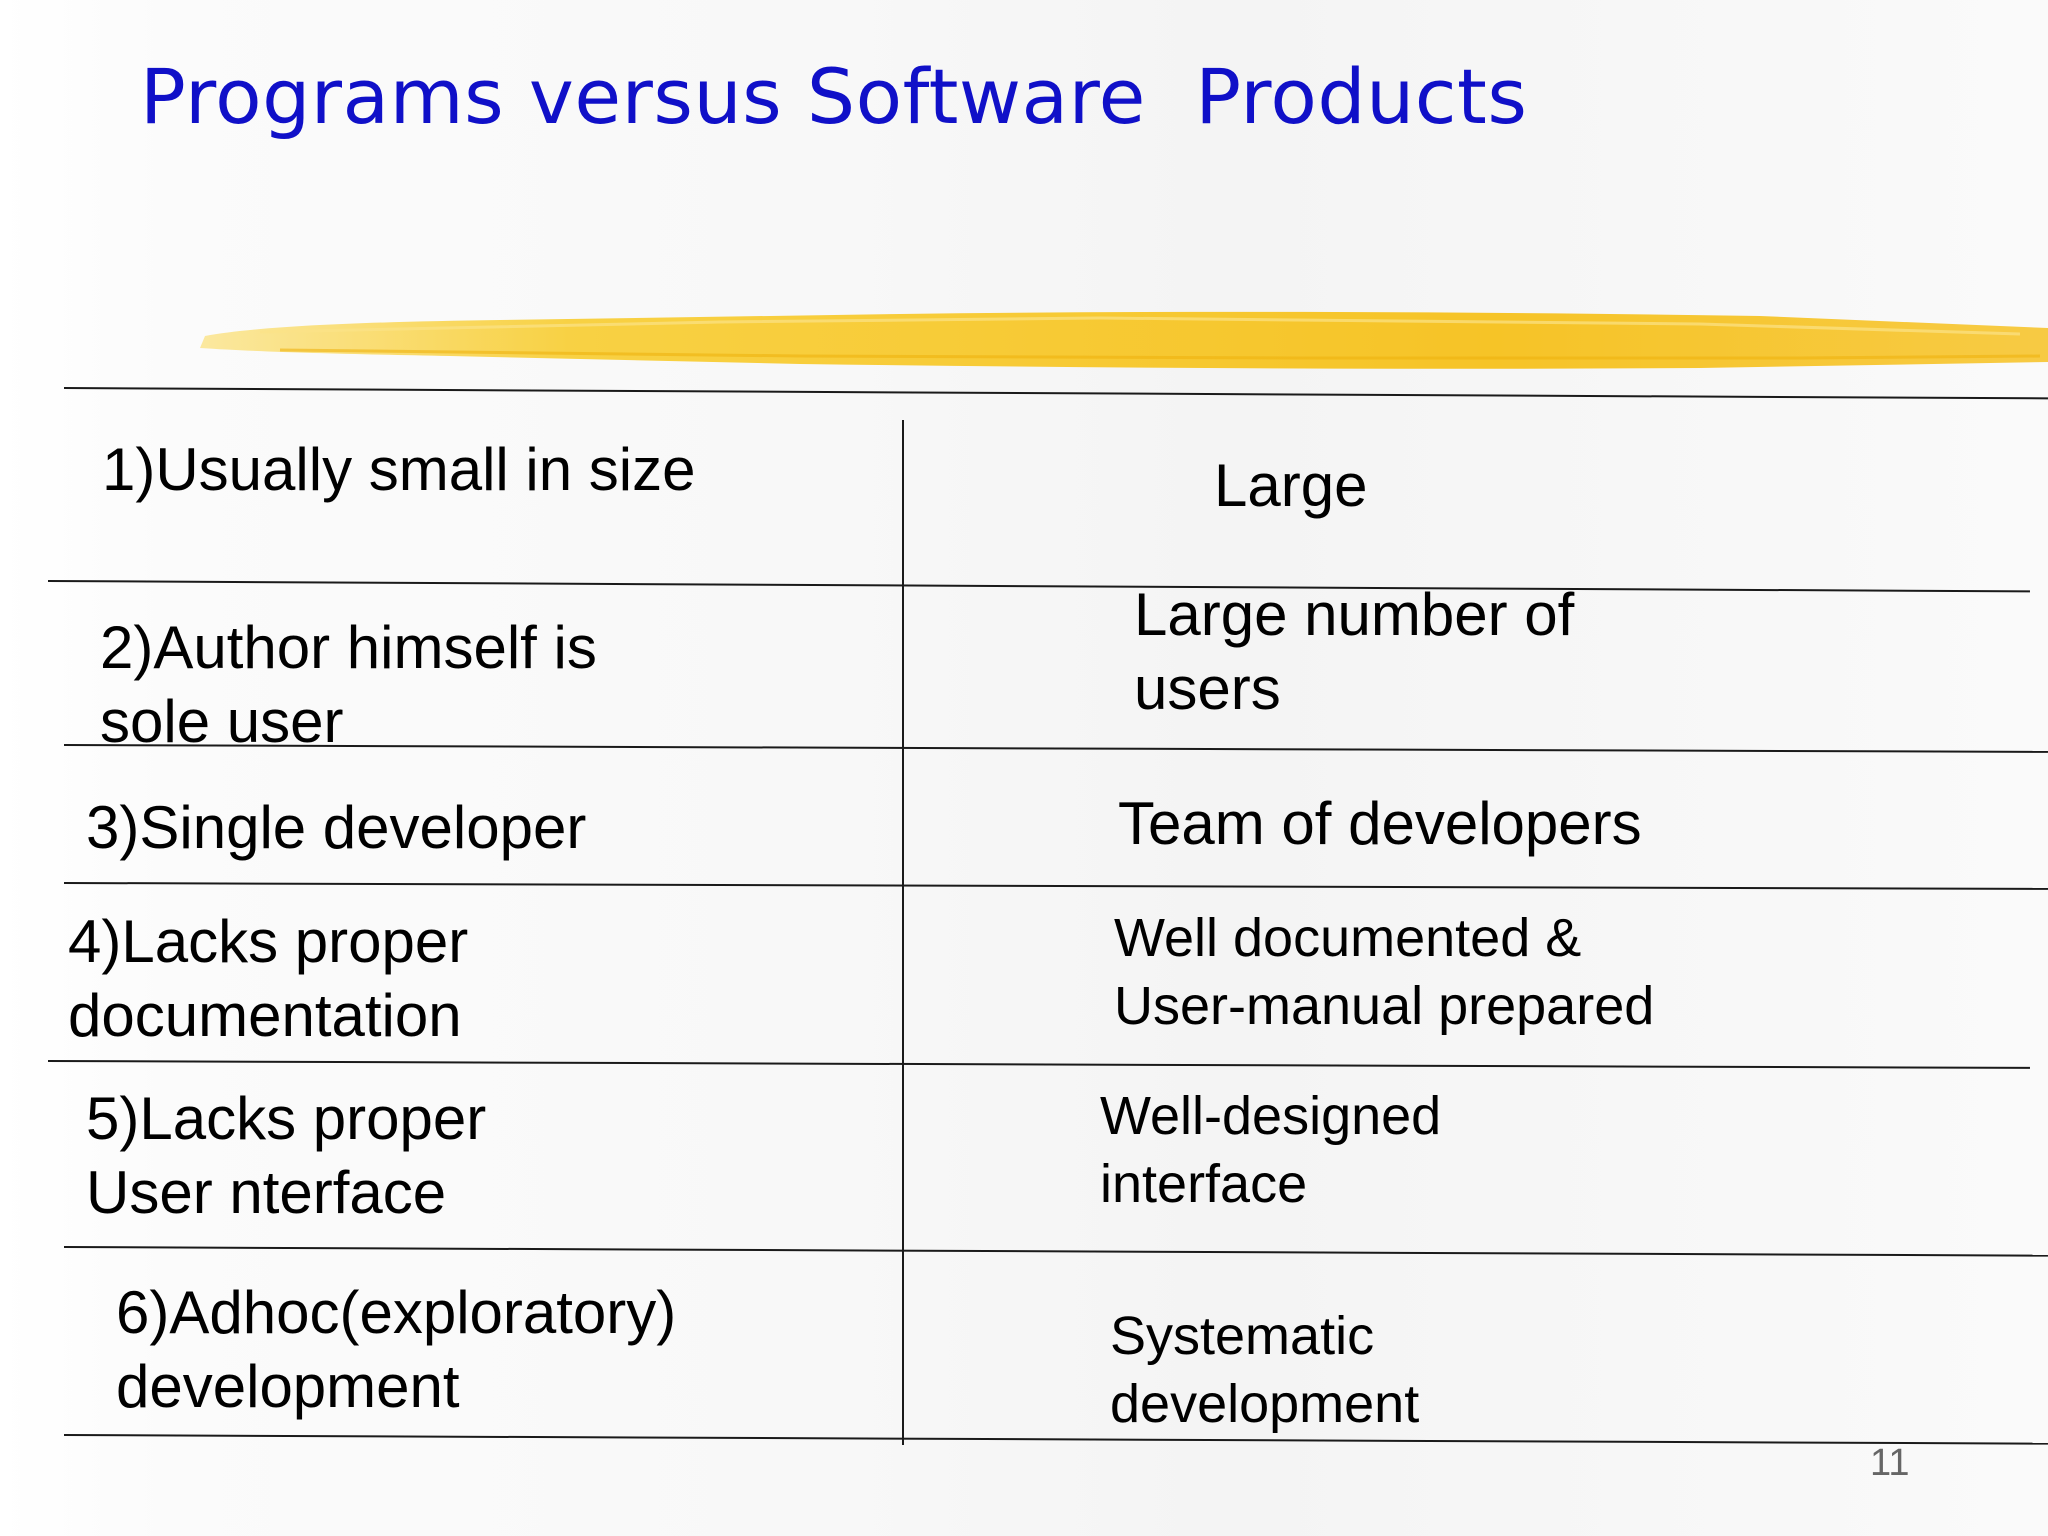  What do you see at coordinates (834, 96) in the screenshot?
I see `slide-title: Programs versus Software Products` at bounding box center [834, 96].